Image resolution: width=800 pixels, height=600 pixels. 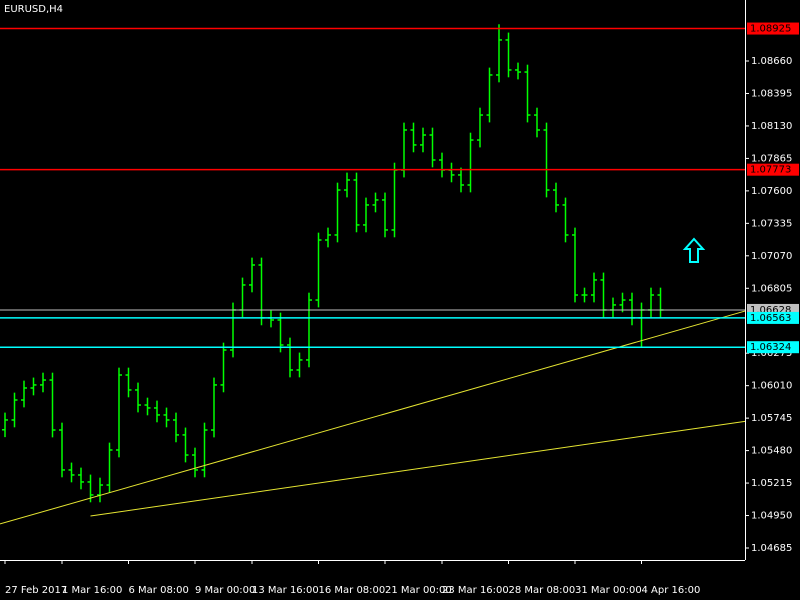 What do you see at coordinates (285, 590) in the screenshot?
I see `x-tick-label: 13 Mar 16:00` at bounding box center [285, 590].